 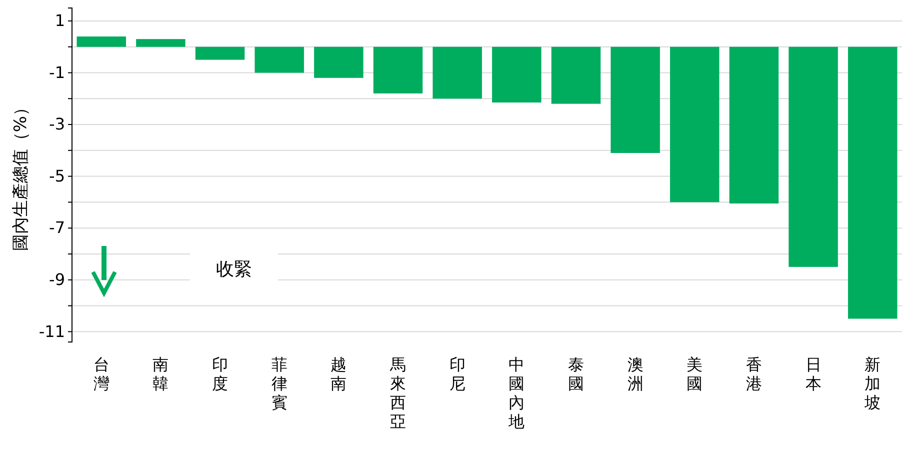 What do you see at coordinates (57, 279) in the screenshot?
I see `y-tick-label: -9` at bounding box center [57, 279].